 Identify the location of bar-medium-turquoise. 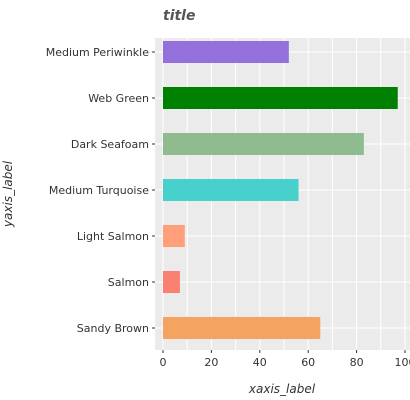
(231, 190).